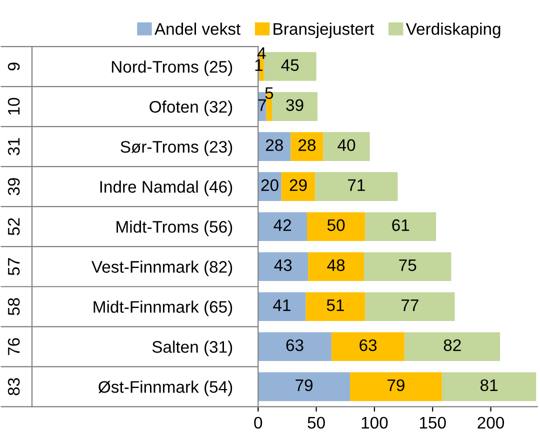 This screenshot has width=540, height=443. I want to click on data-label: 1, so click(259, 65).